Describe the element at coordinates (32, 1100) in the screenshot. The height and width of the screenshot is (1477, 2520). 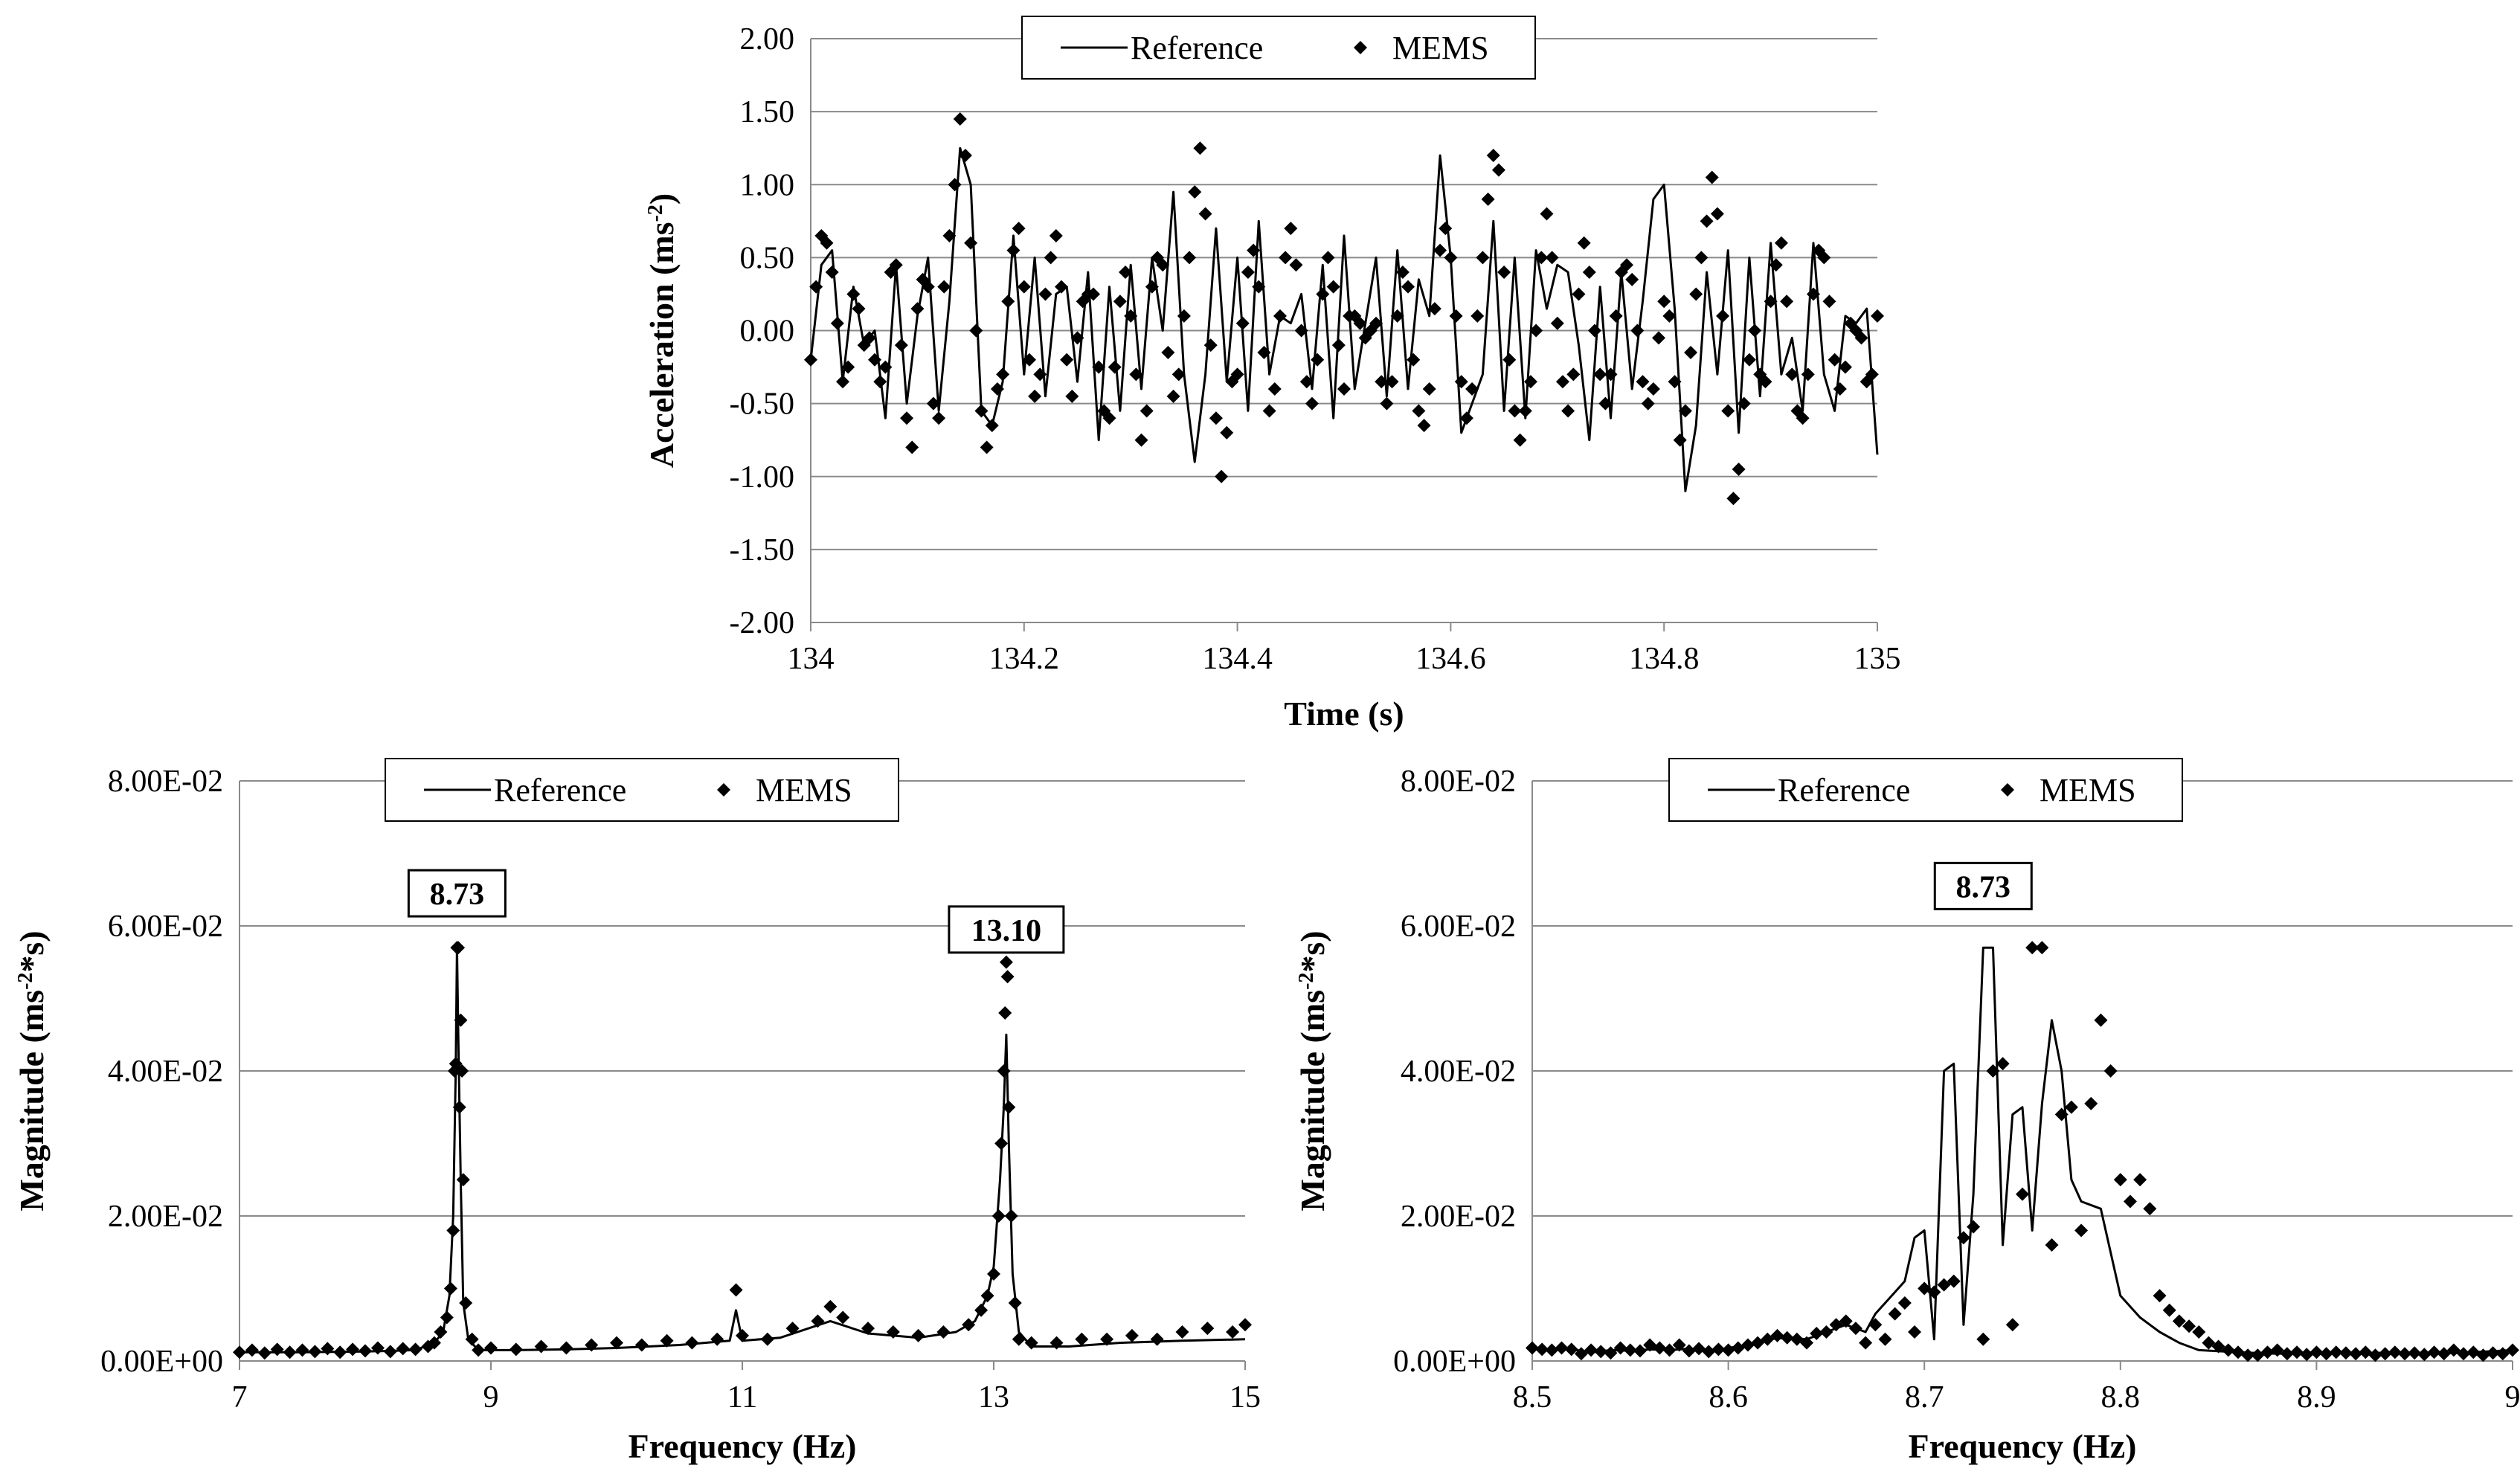
I see `y-axis-label-text: Magnitude (ms` at that location.